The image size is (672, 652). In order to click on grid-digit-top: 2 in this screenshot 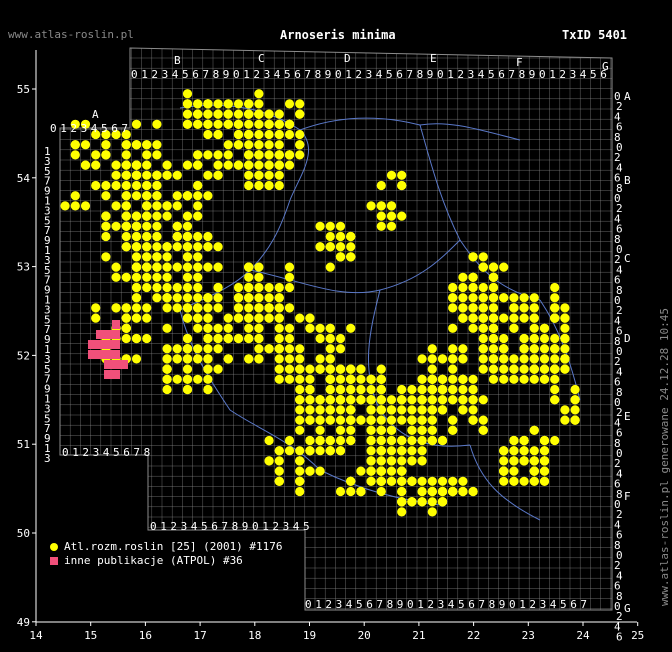, I will do `click(154, 74)`.